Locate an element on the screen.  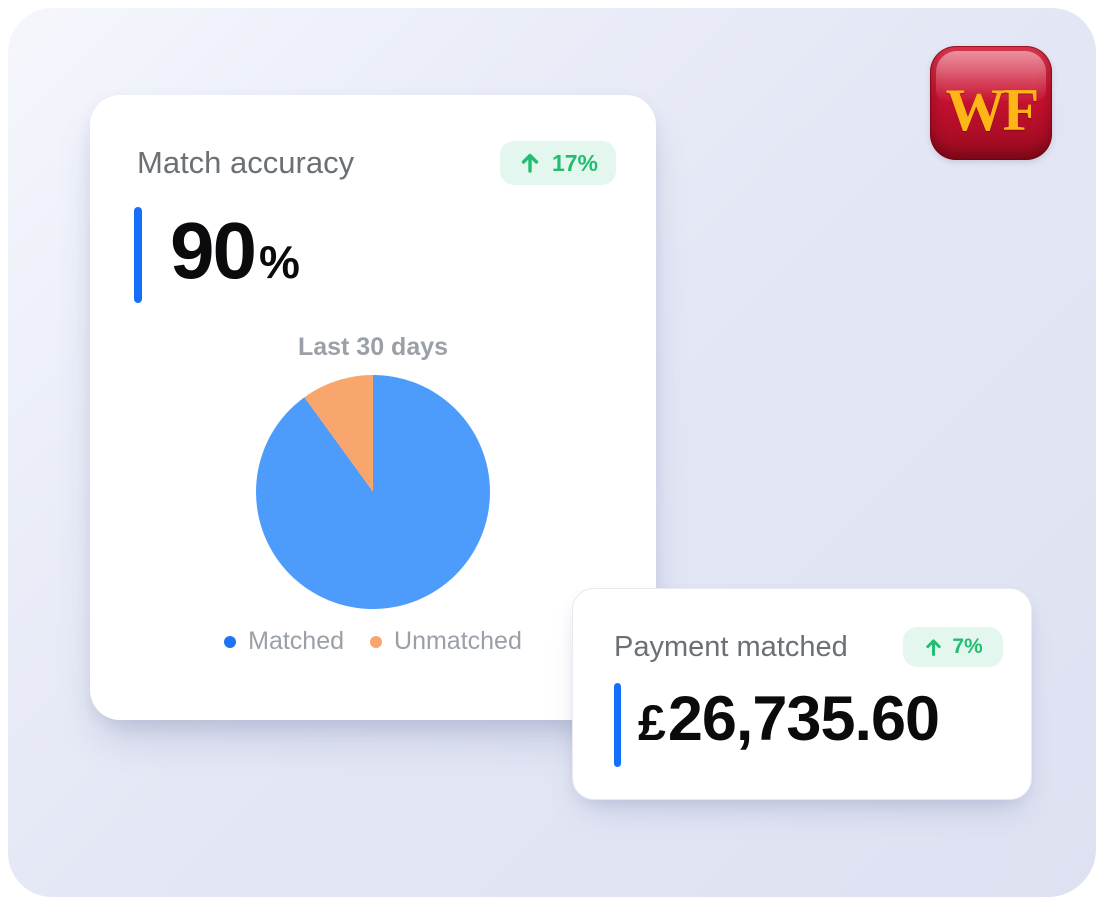
payment-matched-value: £ 26,735.60 is located at coordinates (789, 722).